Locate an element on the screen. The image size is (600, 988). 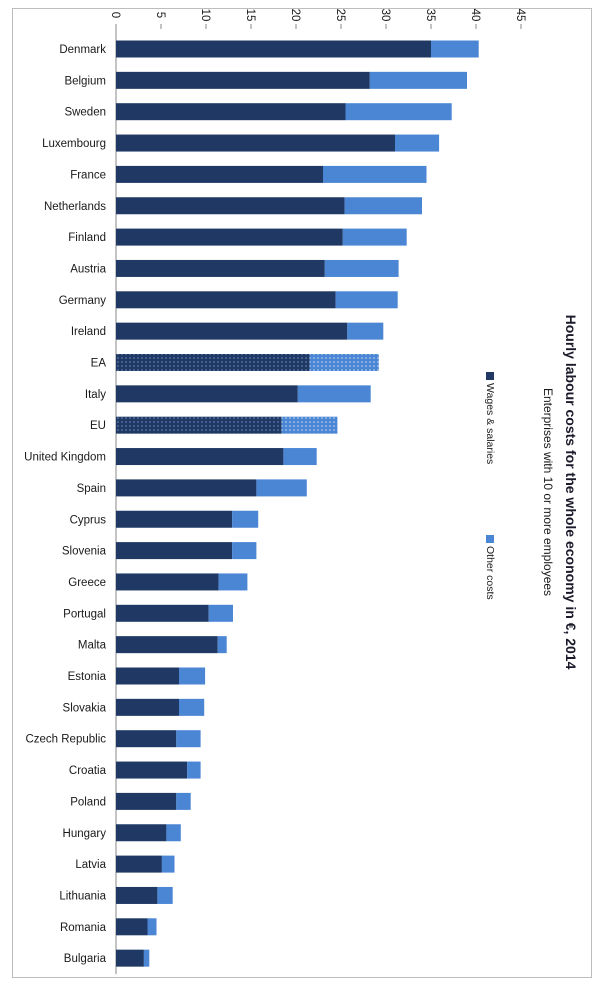
tick-label: 10 is located at coordinates (205, 15).